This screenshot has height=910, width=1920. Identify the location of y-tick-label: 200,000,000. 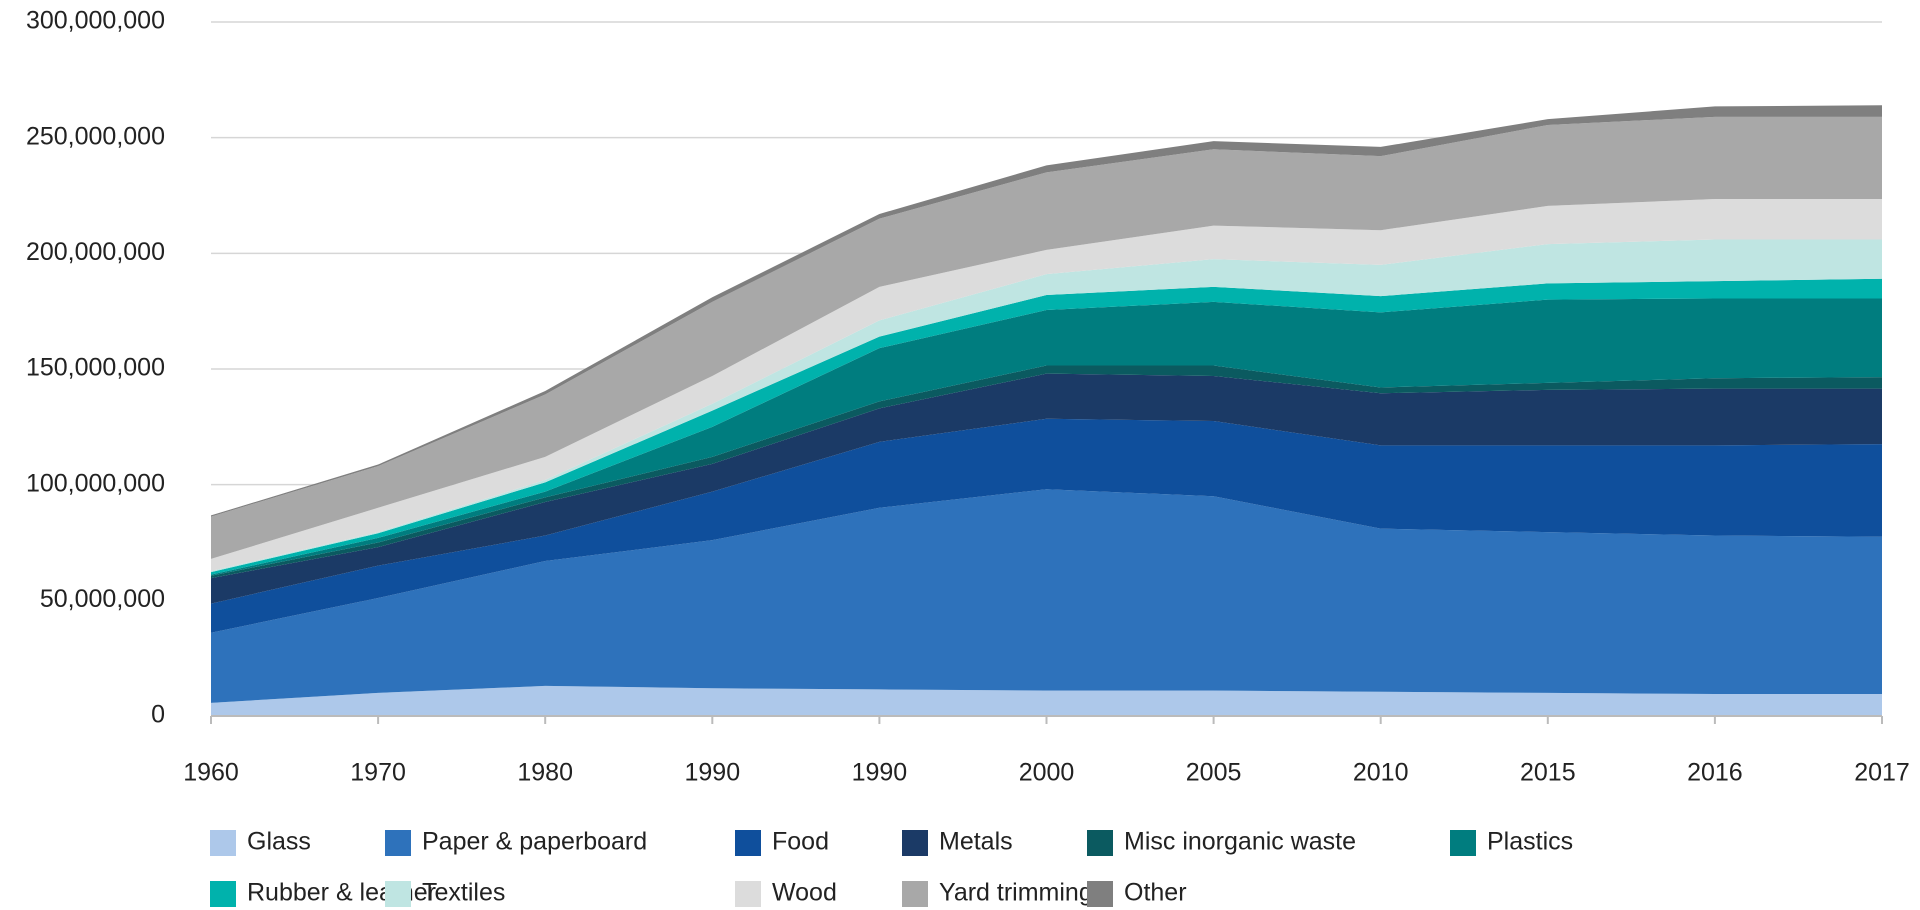
(95, 252).